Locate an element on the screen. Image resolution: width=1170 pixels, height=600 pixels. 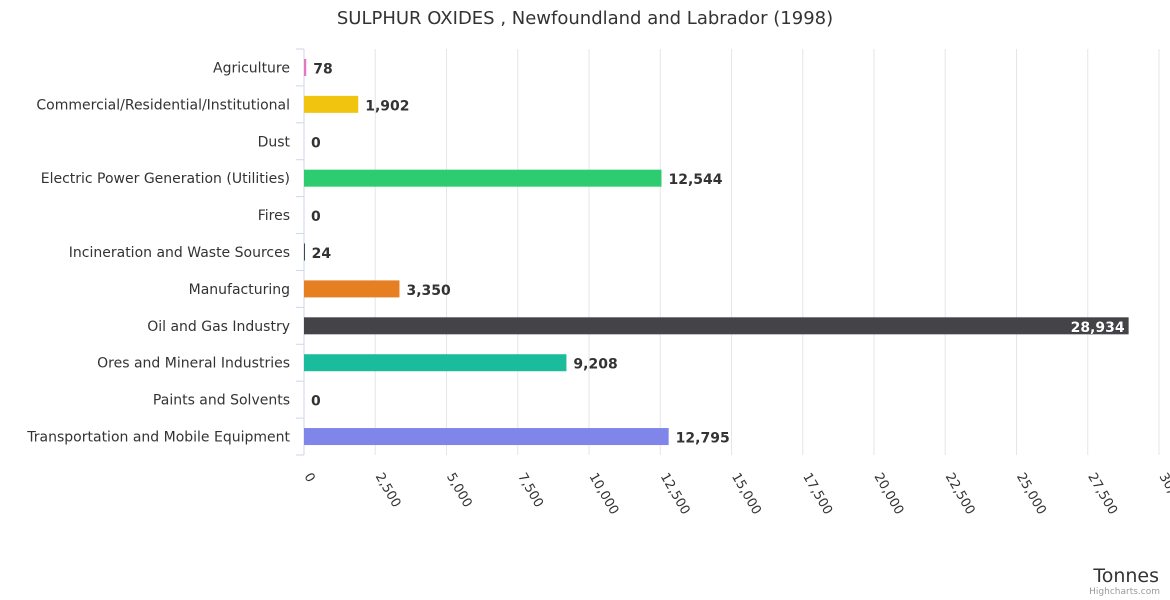
category-label-0: Agriculture is located at coordinates (251, 68).